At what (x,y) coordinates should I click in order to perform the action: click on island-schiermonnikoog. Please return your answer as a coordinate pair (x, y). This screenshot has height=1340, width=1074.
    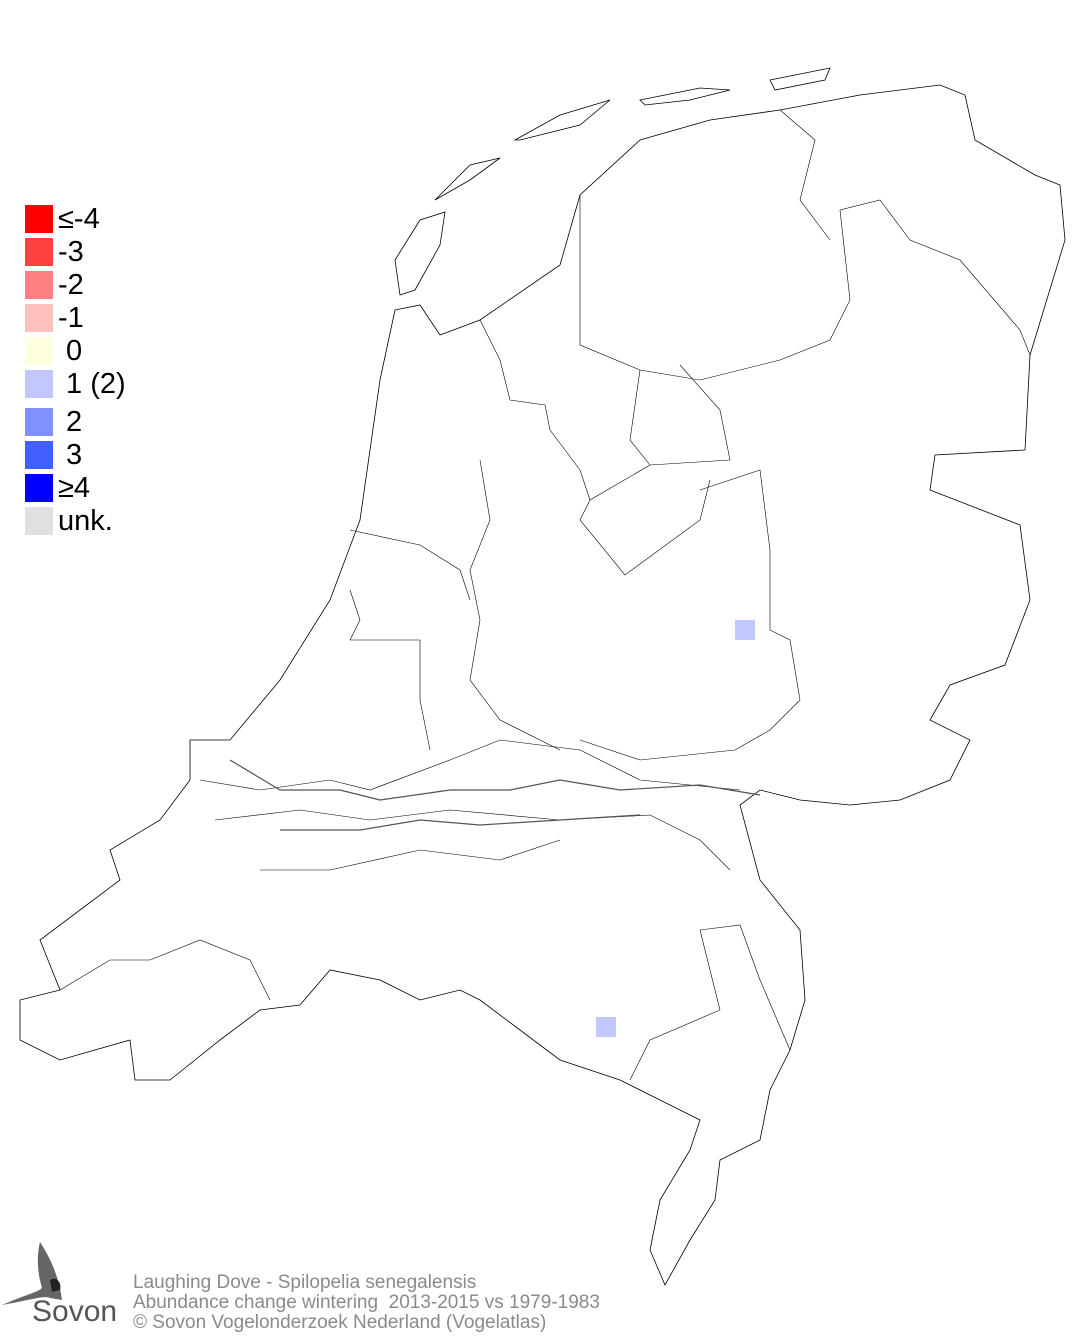
    Looking at the image, I should click on (800, 79).